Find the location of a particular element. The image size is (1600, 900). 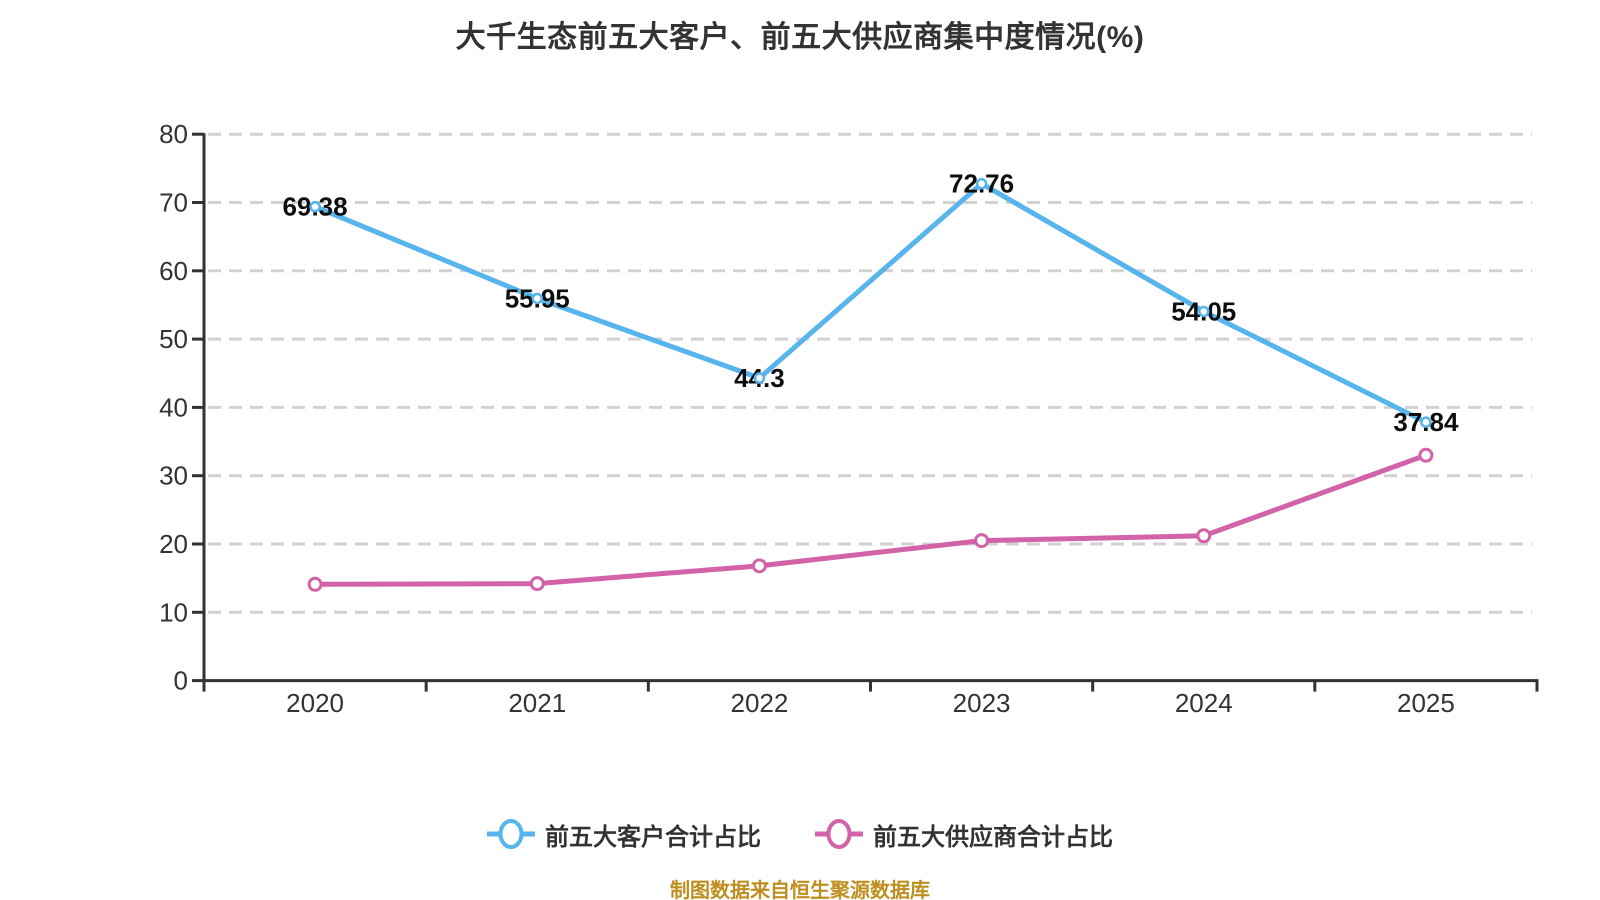

customers-data-point-marker-2020 is located at coordinates (315, 206).